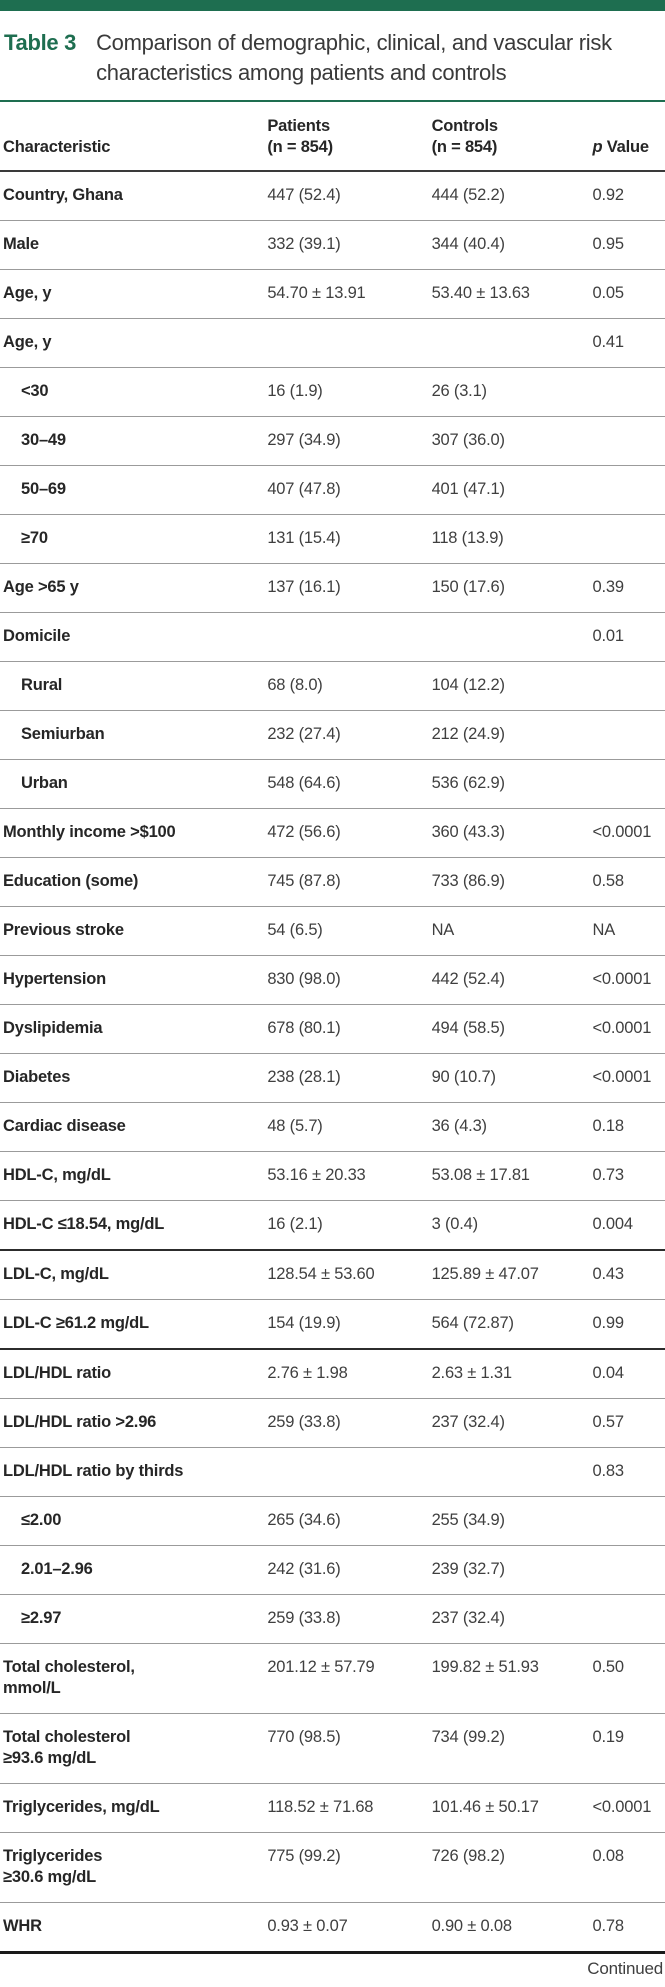 This screenshot has height=1987, width=665. What do you see at coordinates (349, 686) in the screenshot?
I see `patients-value: 68 (8.0)` at bounding box center [349, 686].